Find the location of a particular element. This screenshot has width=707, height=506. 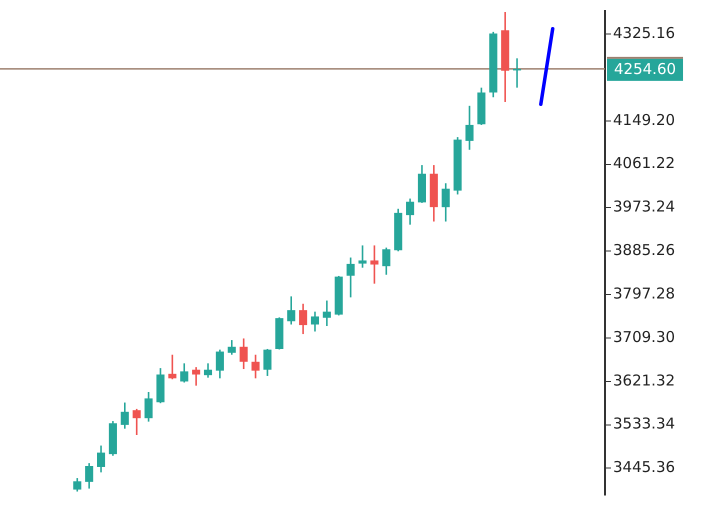

y-tick-label: 3973.24 is located at coordinates (644, 207).